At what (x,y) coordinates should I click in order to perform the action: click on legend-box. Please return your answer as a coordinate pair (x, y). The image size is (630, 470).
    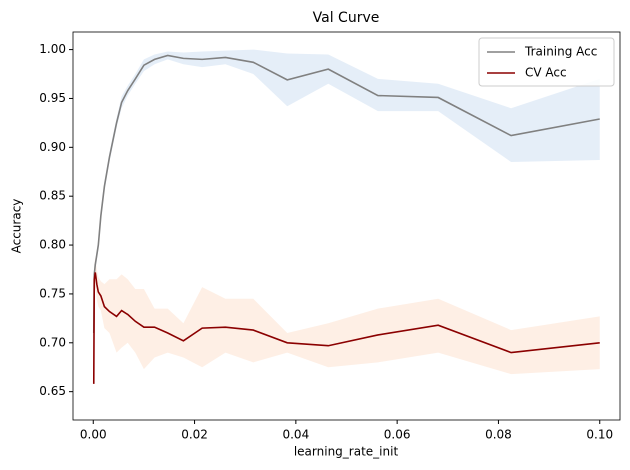
    Looking at the image, I should click on (546, 62).